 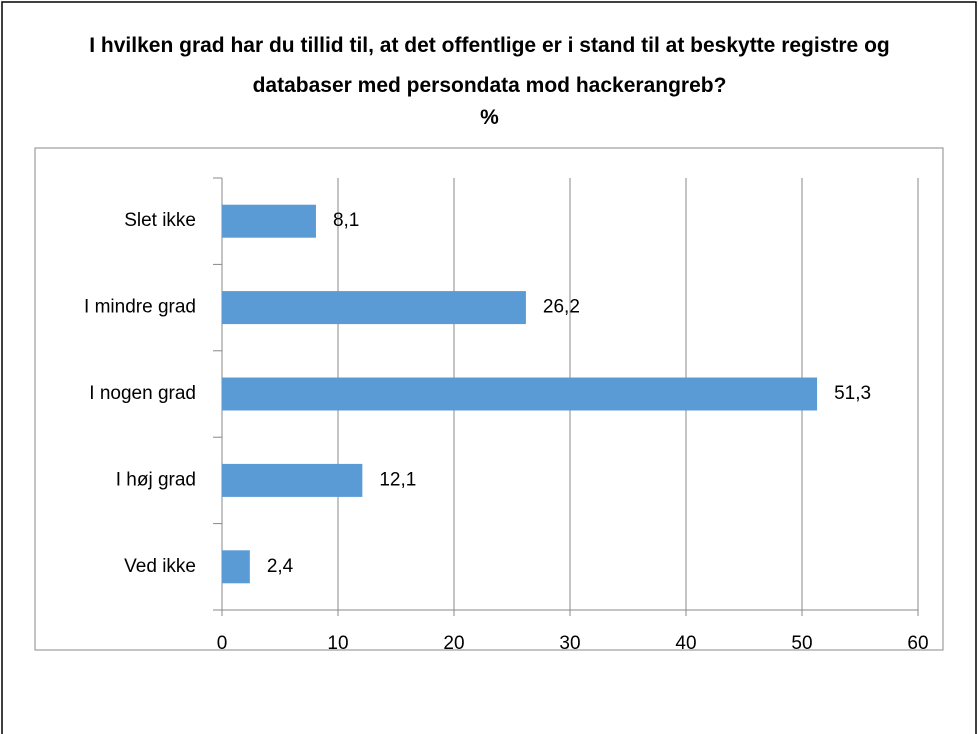 I want to click on y-tick-label: Slet ikke, so click(x=160, y=220).